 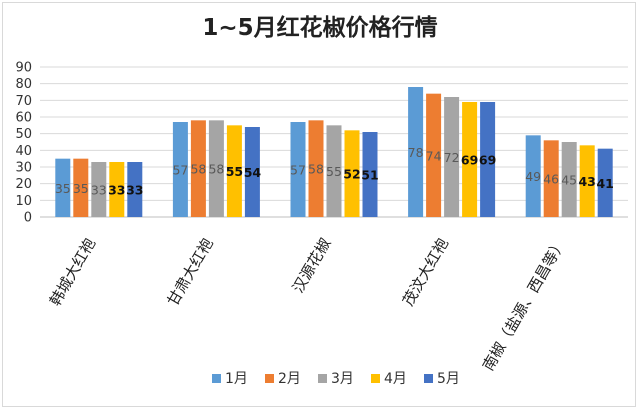 What do you see at coordinates (425, 272) in the screenshot?
I see `category-label: 茂汶大红袍` at bounding box center [425, 272].